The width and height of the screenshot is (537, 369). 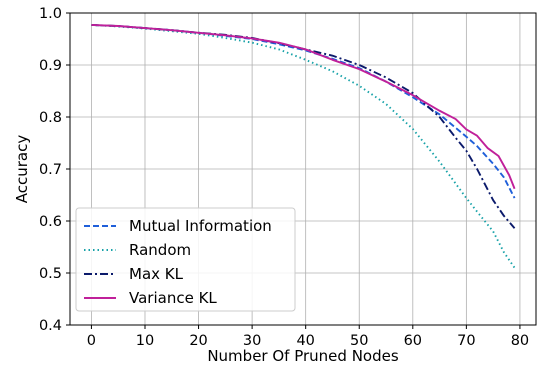 I want to click on x-tick-label-3: 30, so click(x=252, y=341).